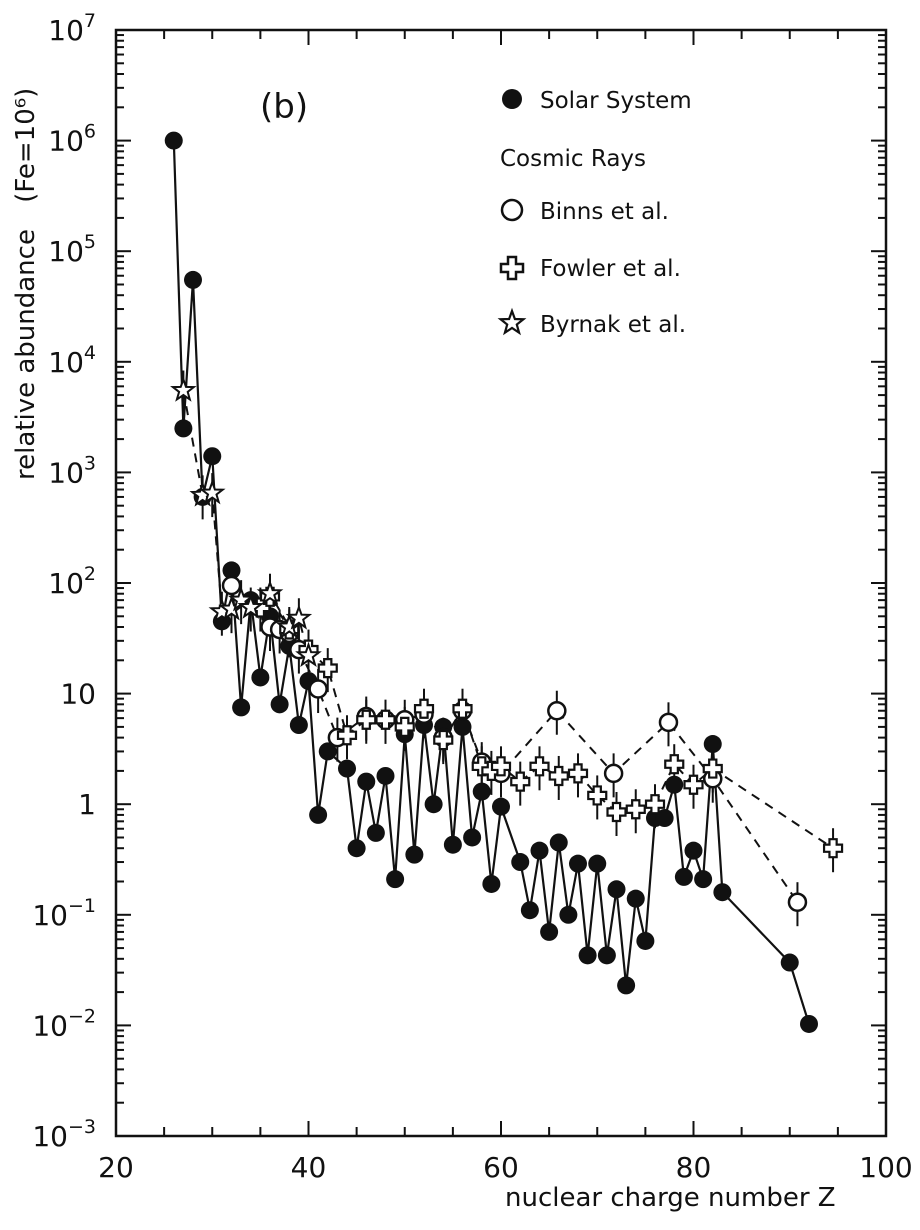 This screenshot has height=1230, width=920. Describe the element at coordinates (78, 694) in the screenshot. I see `y-tick-label: 10` at that location.